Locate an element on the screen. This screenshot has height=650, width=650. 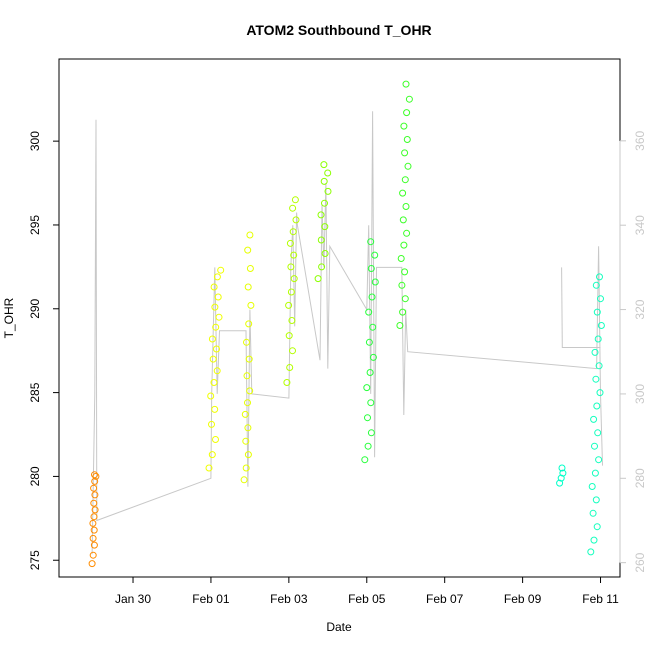
y-axis: 275 280 285 290 295 300 is located at coordinates (44, 350).